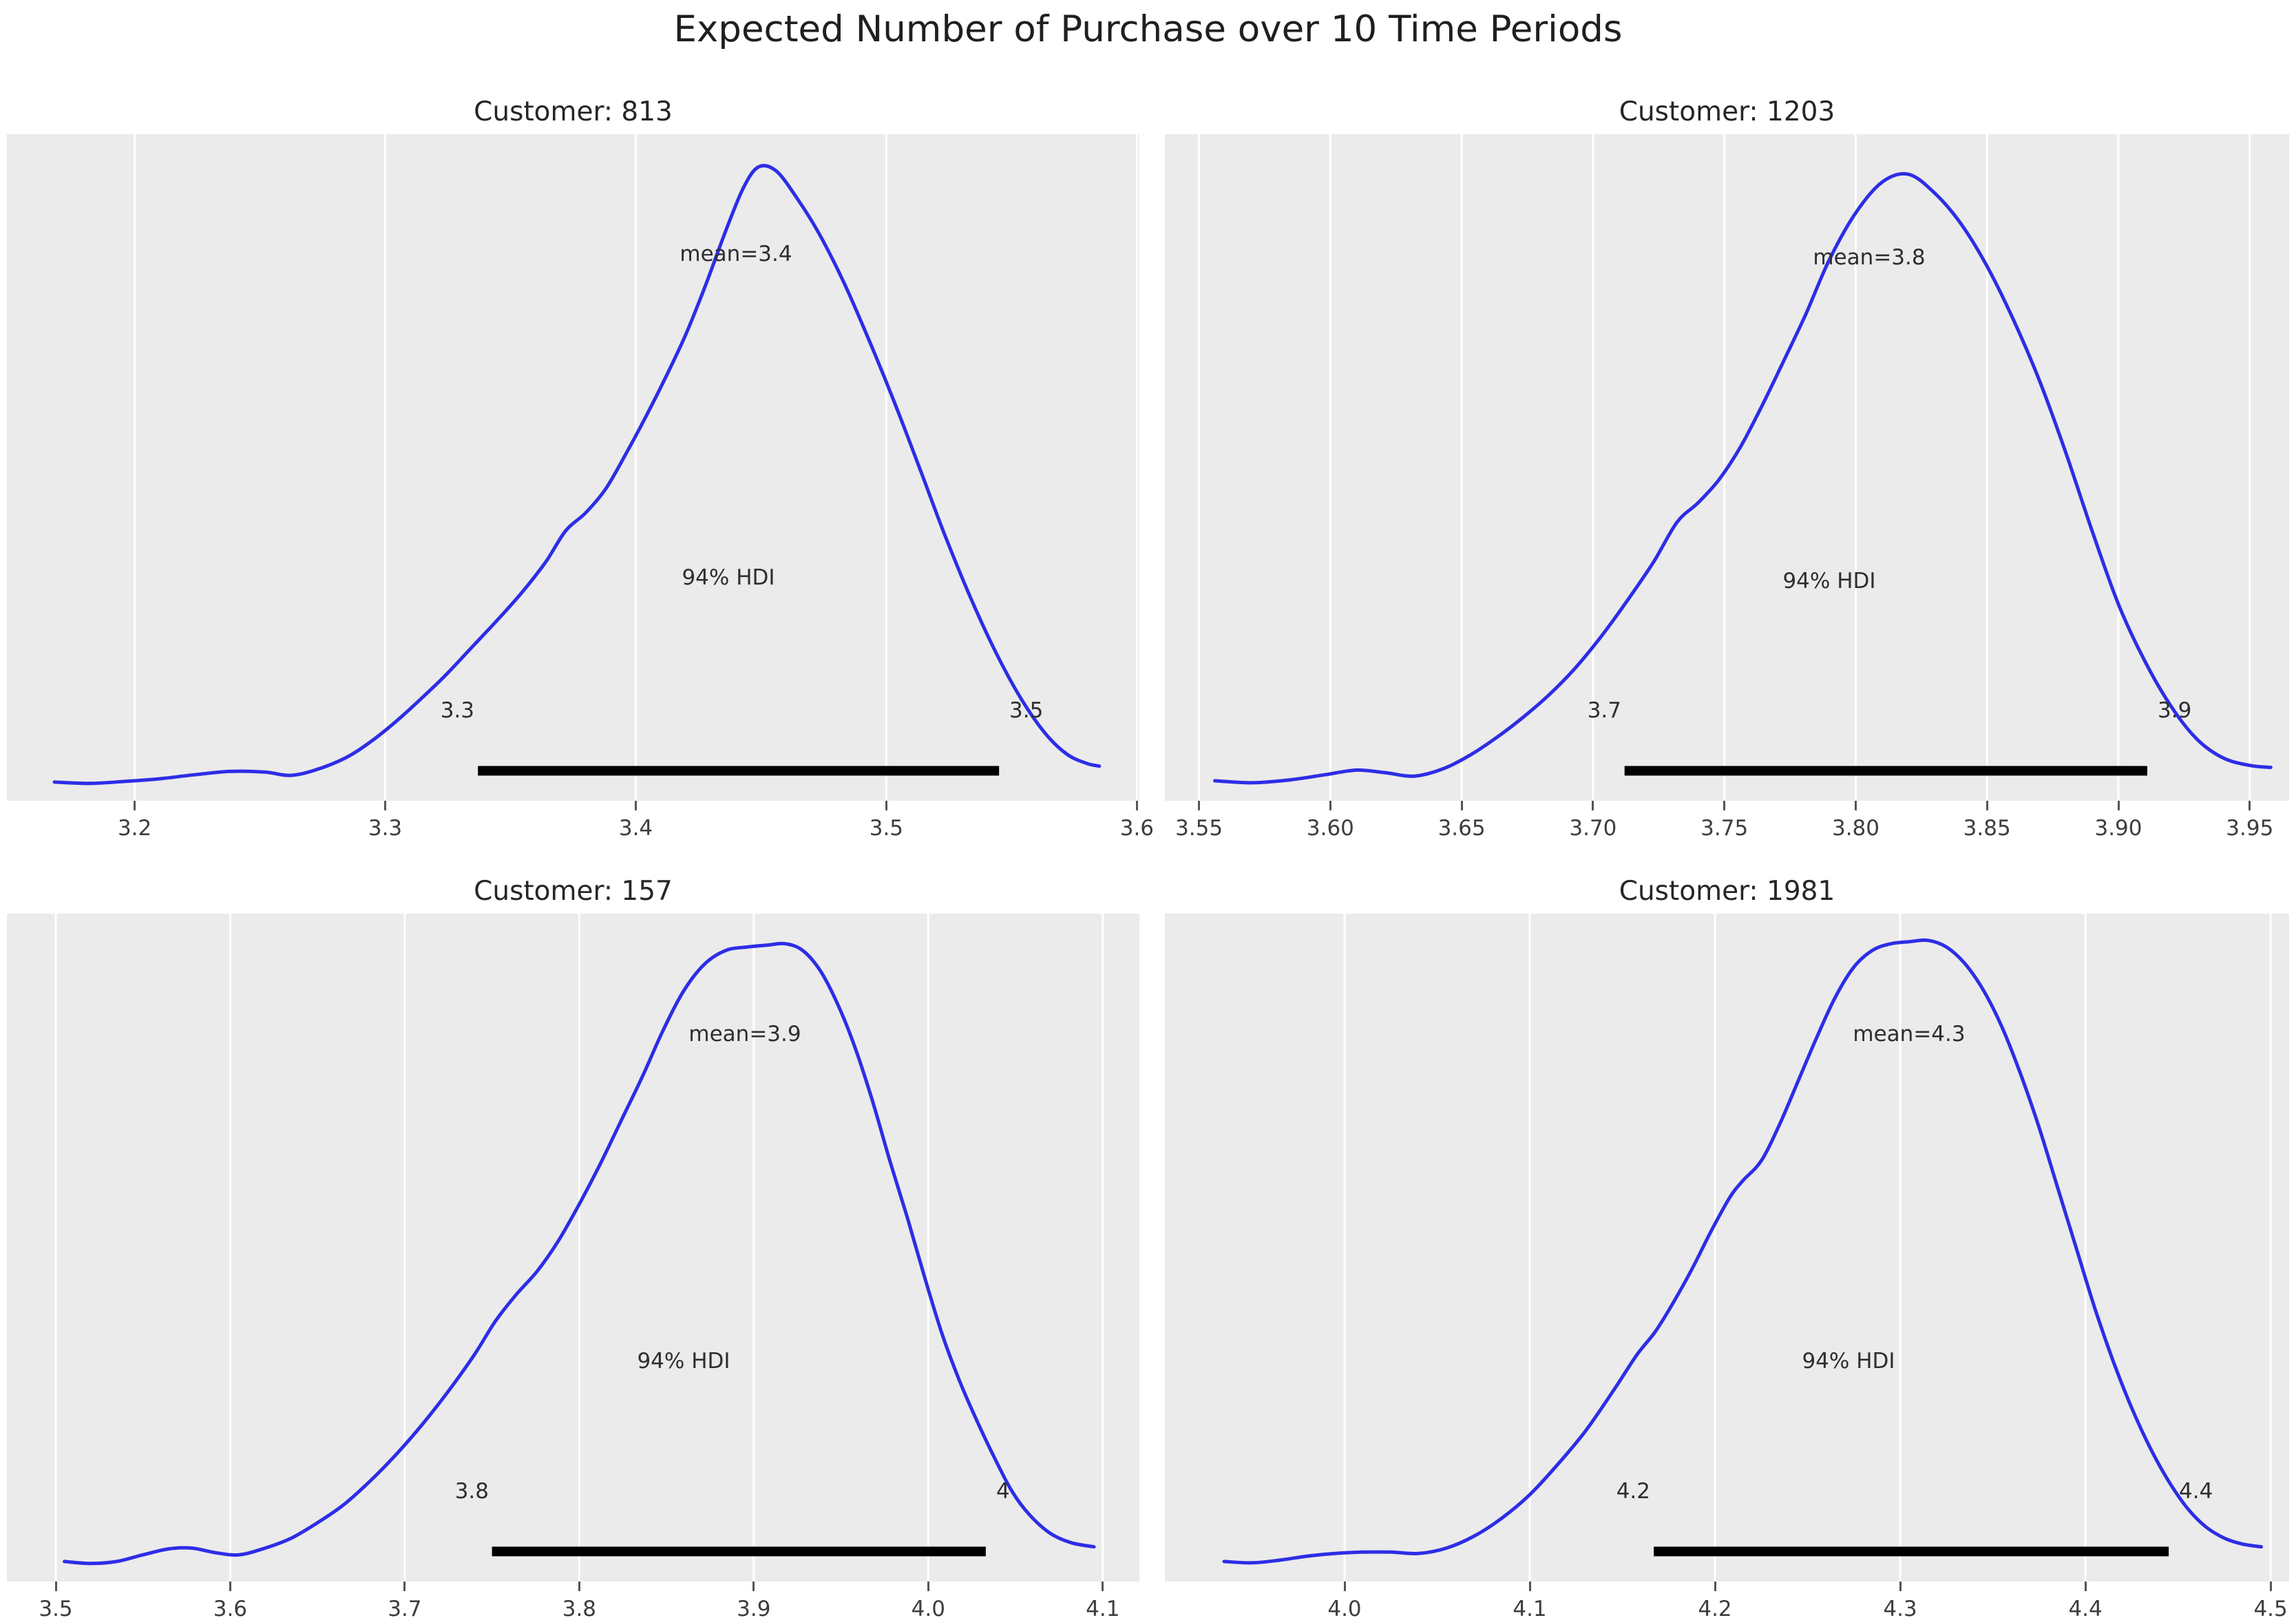 Image resolution: width=2296 pixels, height=1618 pixels. Describe the element at coordinates (1026, 710) in the screenshot. I see `hdi-upper-label: 3.5` at that location.